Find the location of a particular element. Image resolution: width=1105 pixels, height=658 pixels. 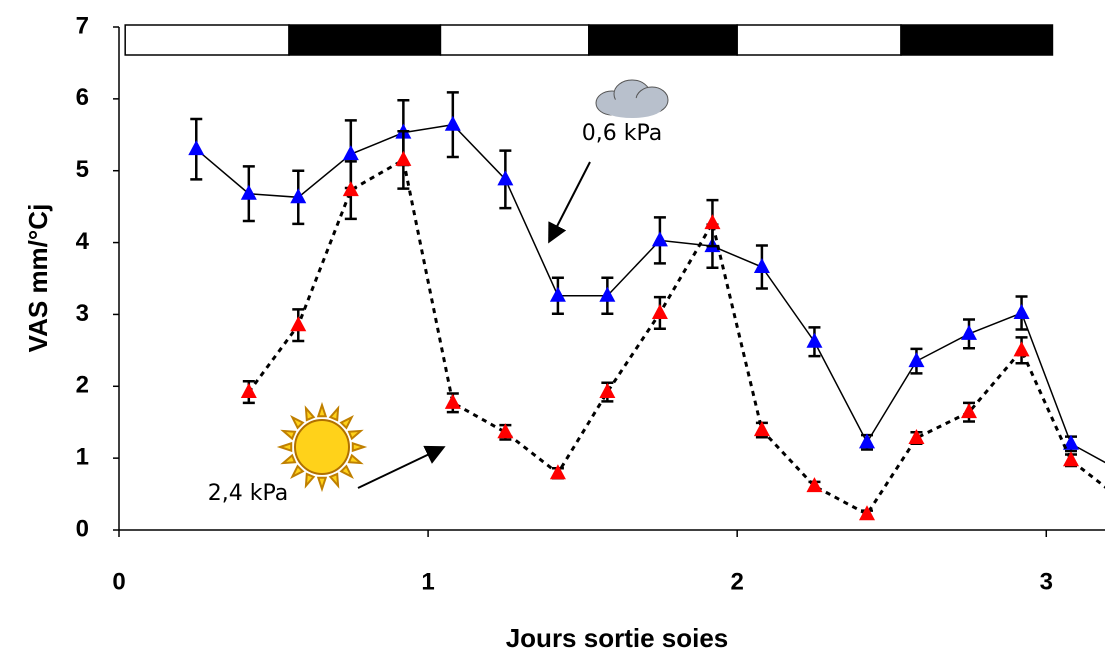

annotation: 0,6 kPa is located at coordinates (622, 133).